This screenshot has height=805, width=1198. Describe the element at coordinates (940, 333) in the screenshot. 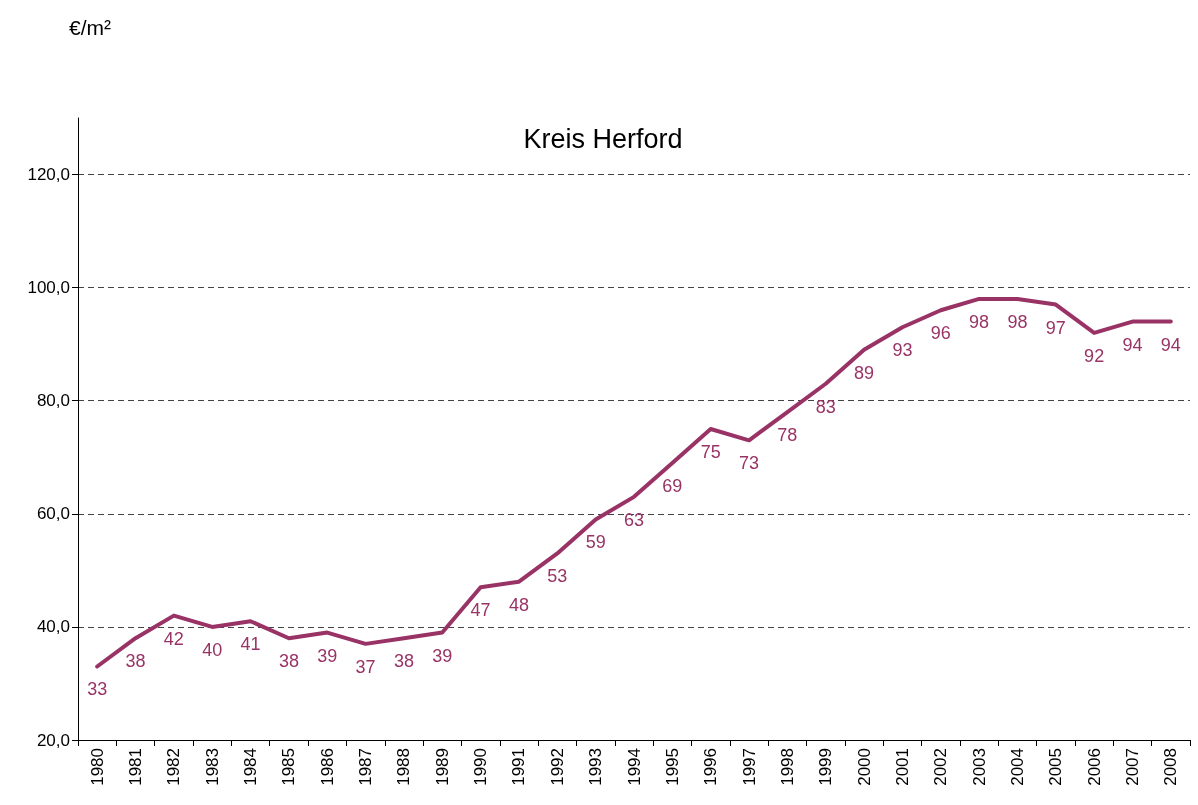

I see `data-label: 96` at that location.